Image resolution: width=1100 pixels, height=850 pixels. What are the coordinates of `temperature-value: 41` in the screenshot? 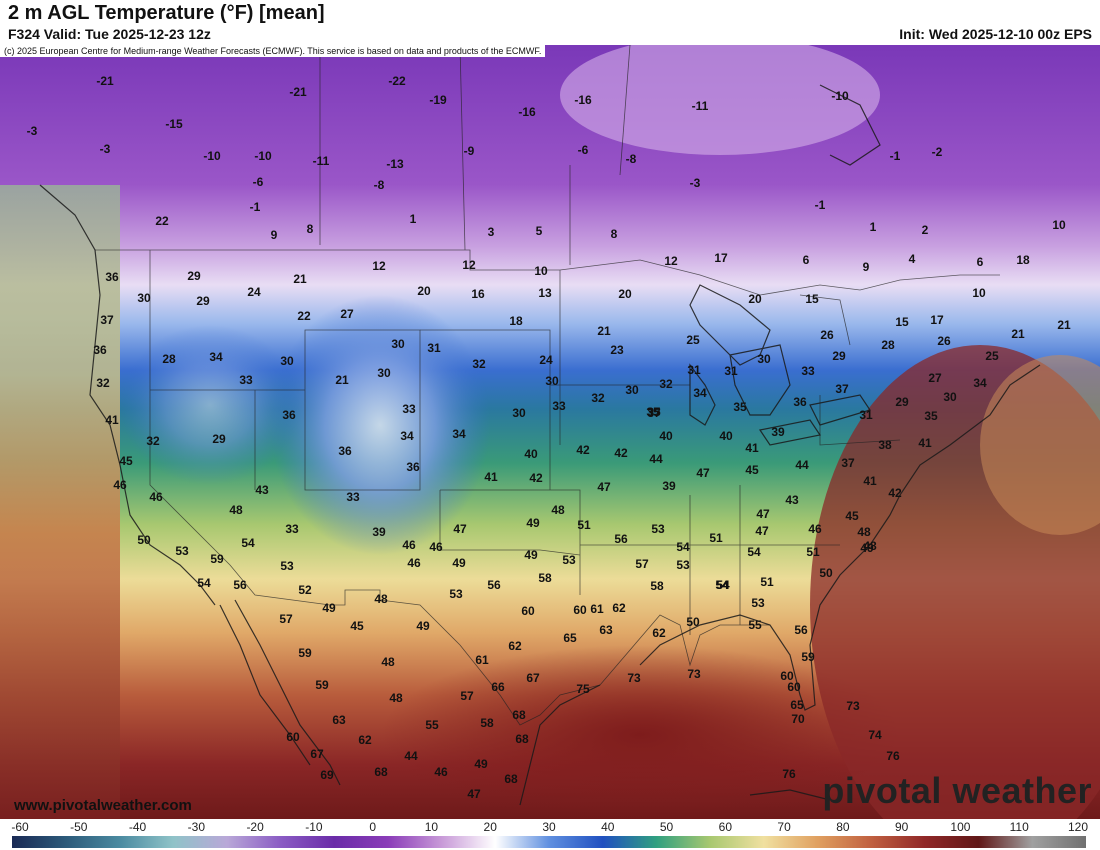 It's located at (491, 477).